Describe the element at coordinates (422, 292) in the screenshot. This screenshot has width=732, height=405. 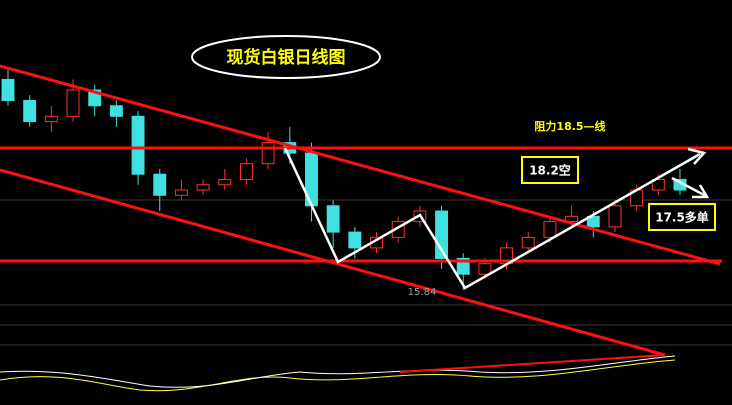
I see `low-label: 15.84` at that location.